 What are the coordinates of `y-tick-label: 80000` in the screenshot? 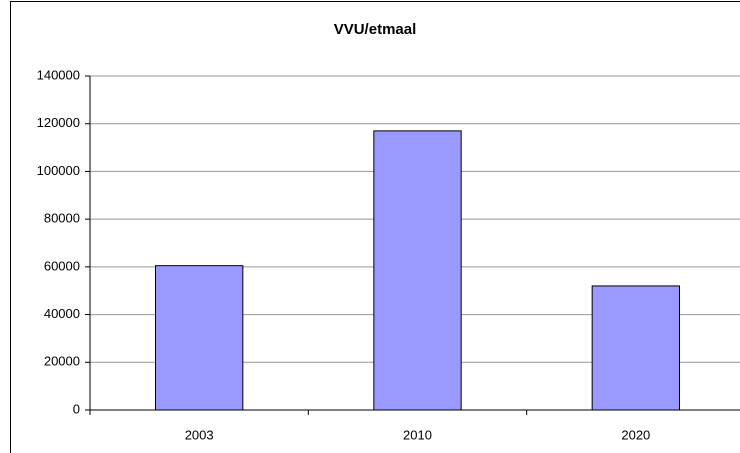 It's located at (62, 218).